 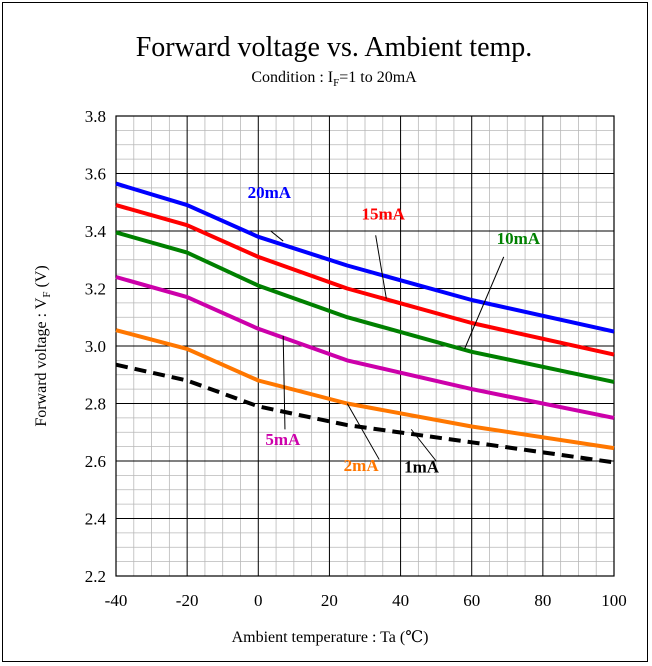 What do you see at coordinates (400, 600) in the screenshot?
I see `x-tick-label: 40` at bounding box center [400, 600].